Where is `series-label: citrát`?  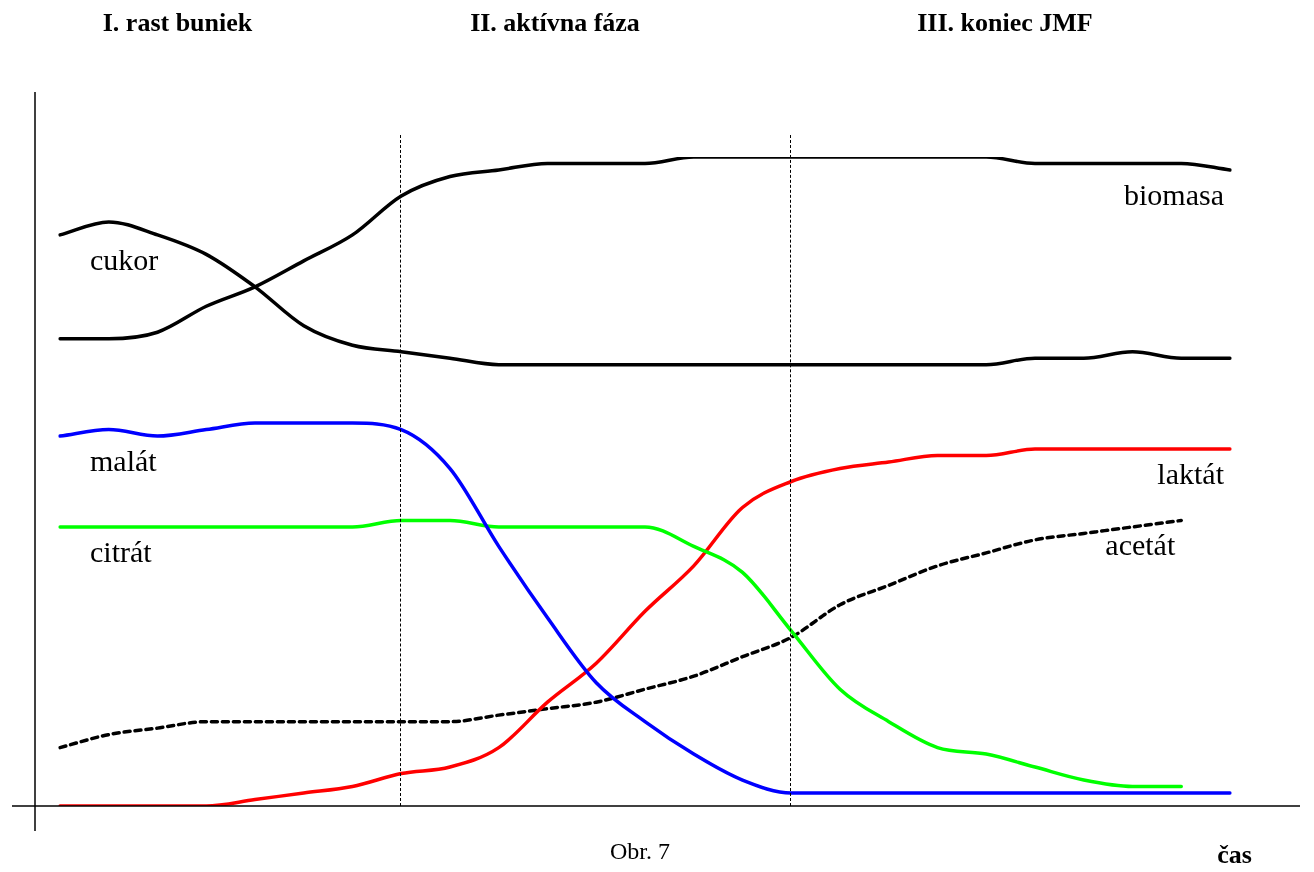 series-label: citrát is located at coordinates (121, 551).